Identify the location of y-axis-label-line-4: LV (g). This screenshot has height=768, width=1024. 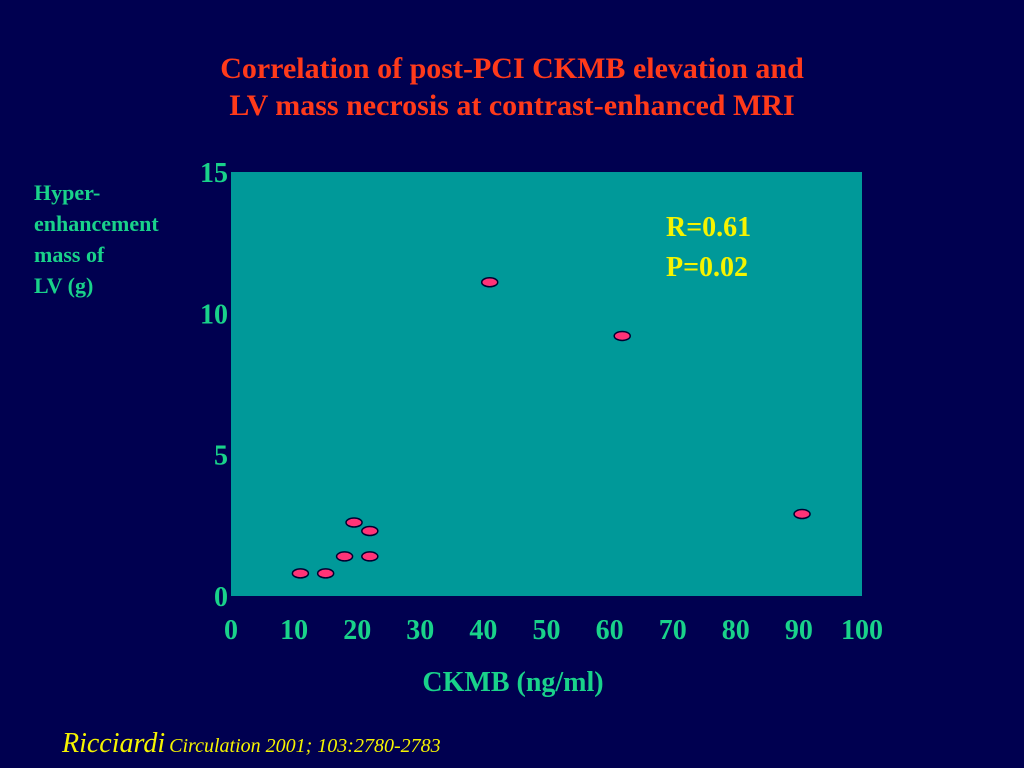
(64, 285).